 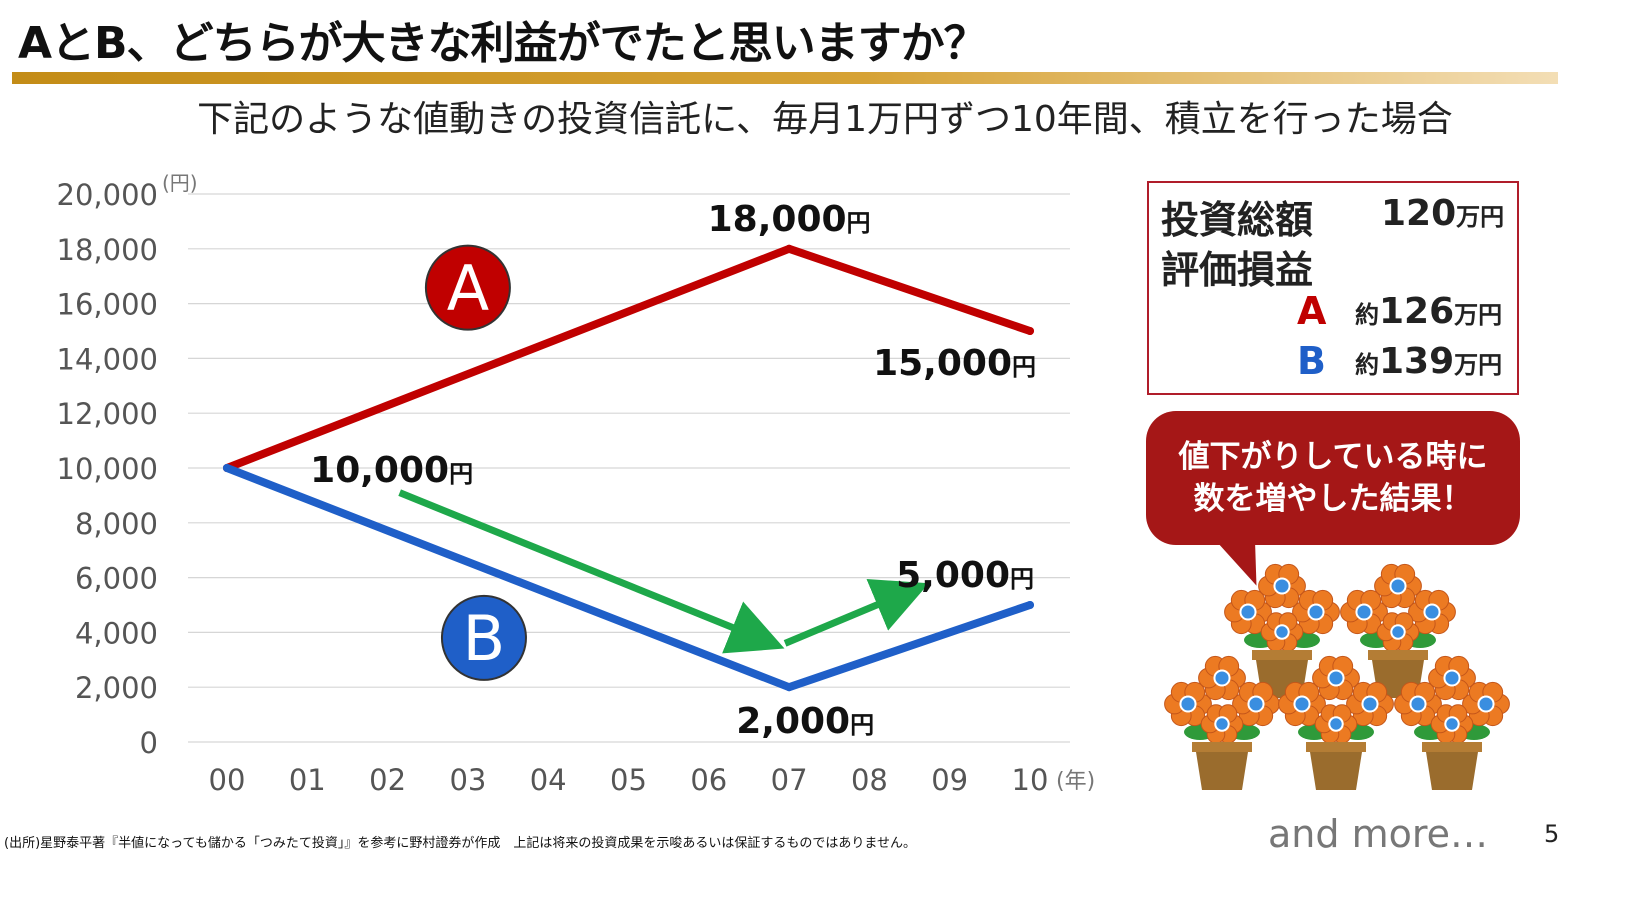 I want to click on total-investment-unit: 万円, so click(x=1480, y=217).